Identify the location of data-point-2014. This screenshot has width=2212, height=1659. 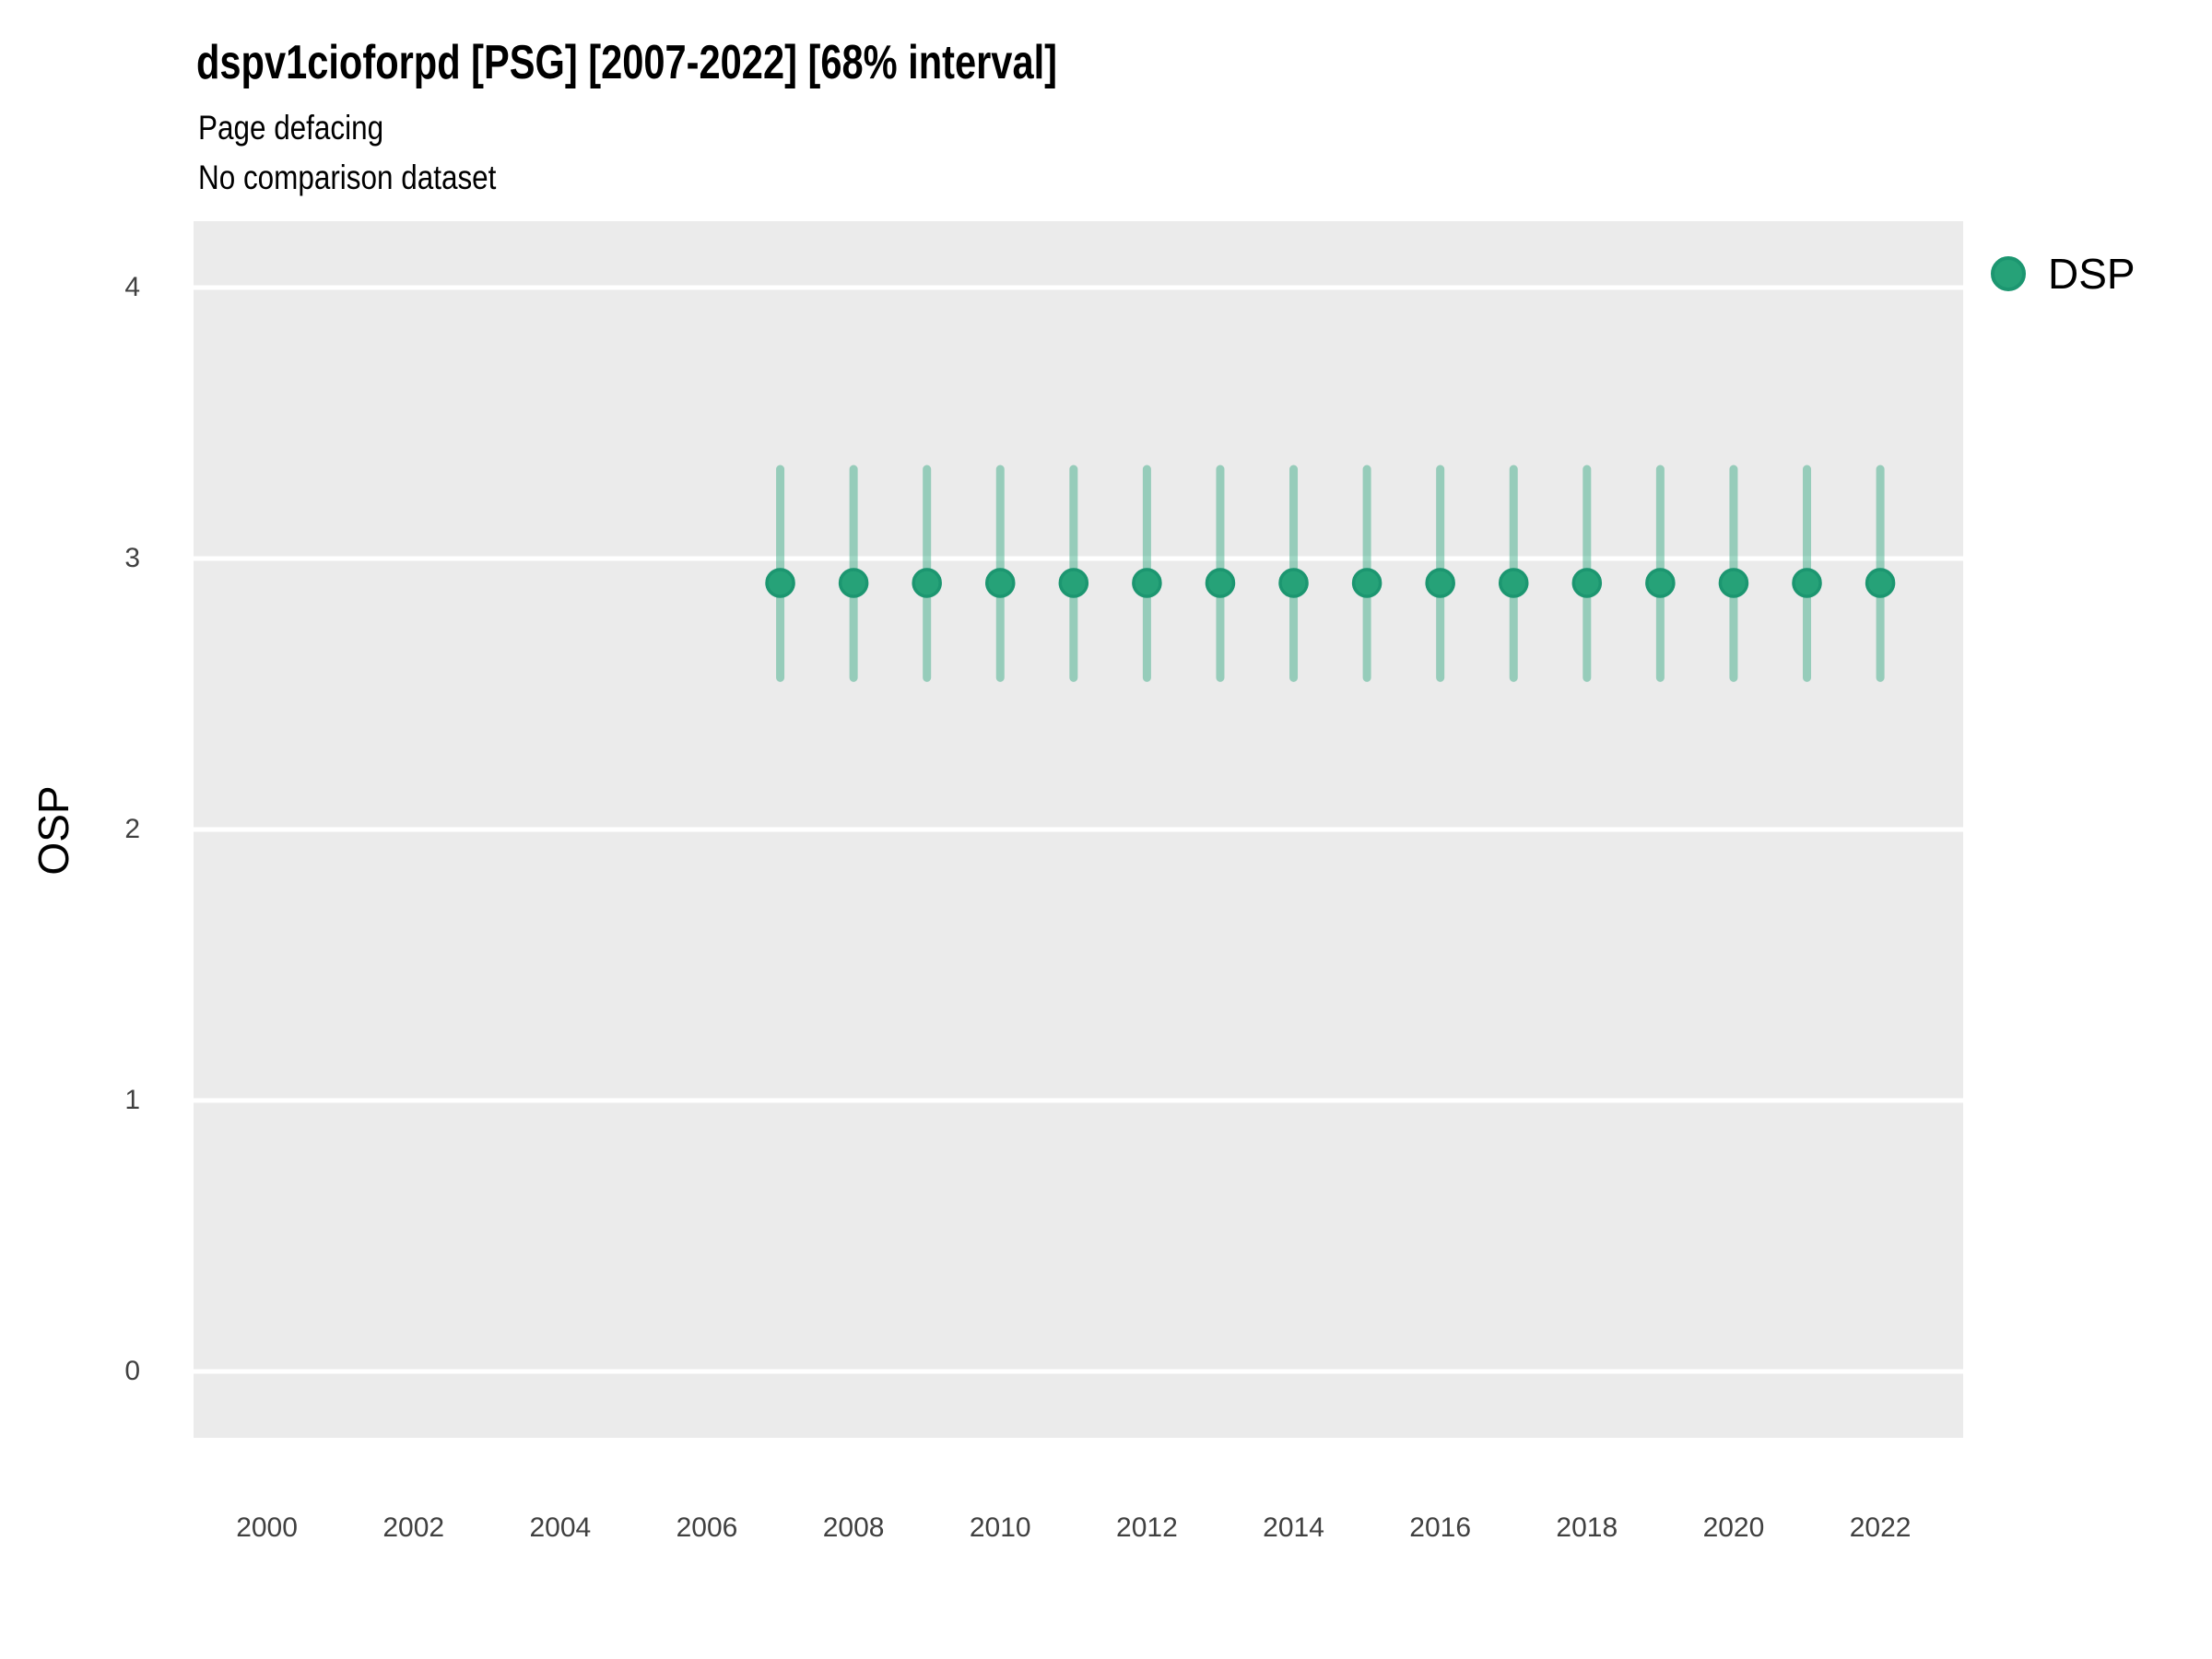
(1293, 583).